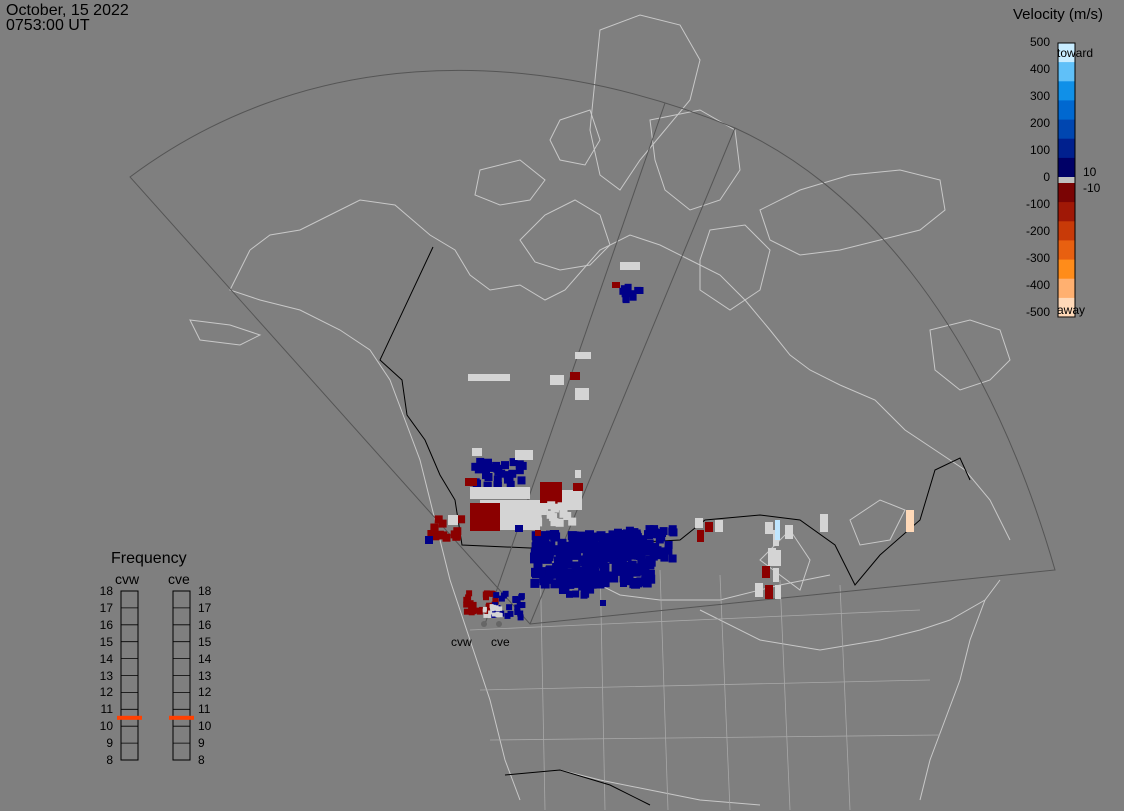  I want to click on frequency-tick-right: 9, so click(201, 743).